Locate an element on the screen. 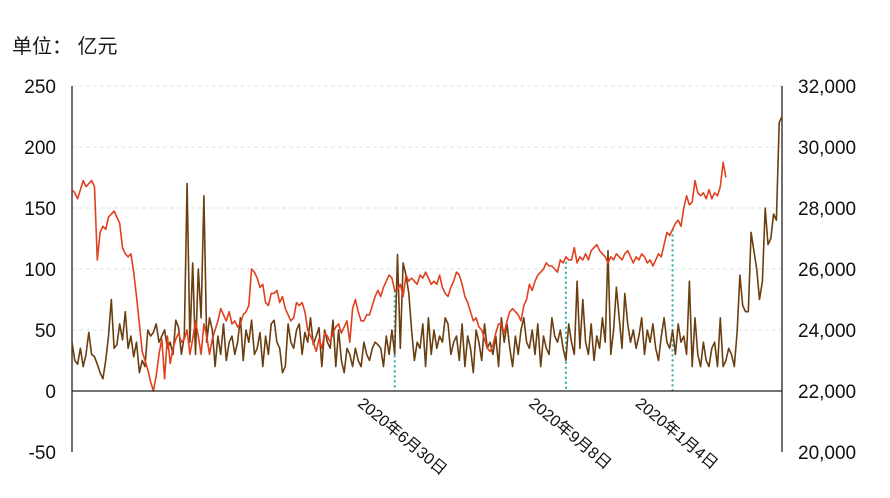 The width and height of the screenshot is (890, 498). unit-label: 单位： 亿元 is located at coordinates (65, 47).